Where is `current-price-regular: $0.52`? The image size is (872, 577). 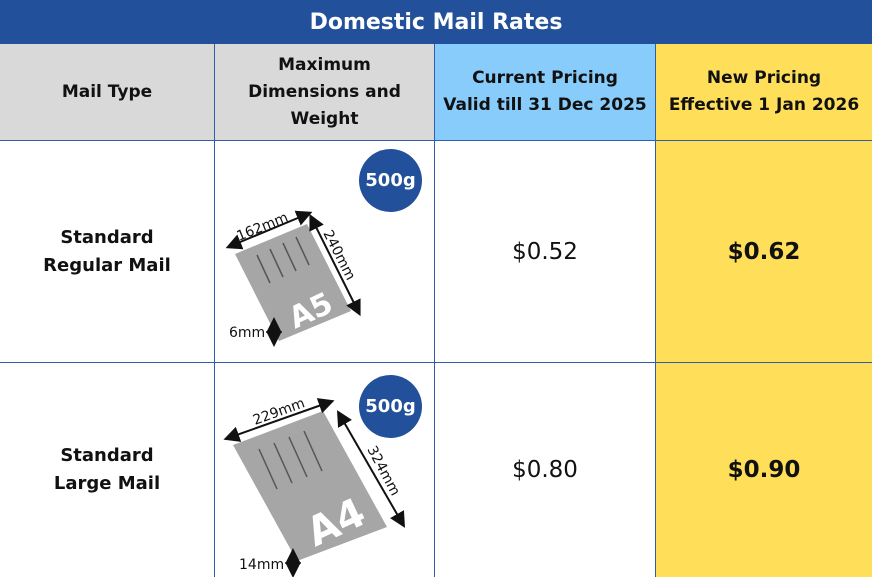
current-price-regular: $0.52 is located at coordinates (545, 252).